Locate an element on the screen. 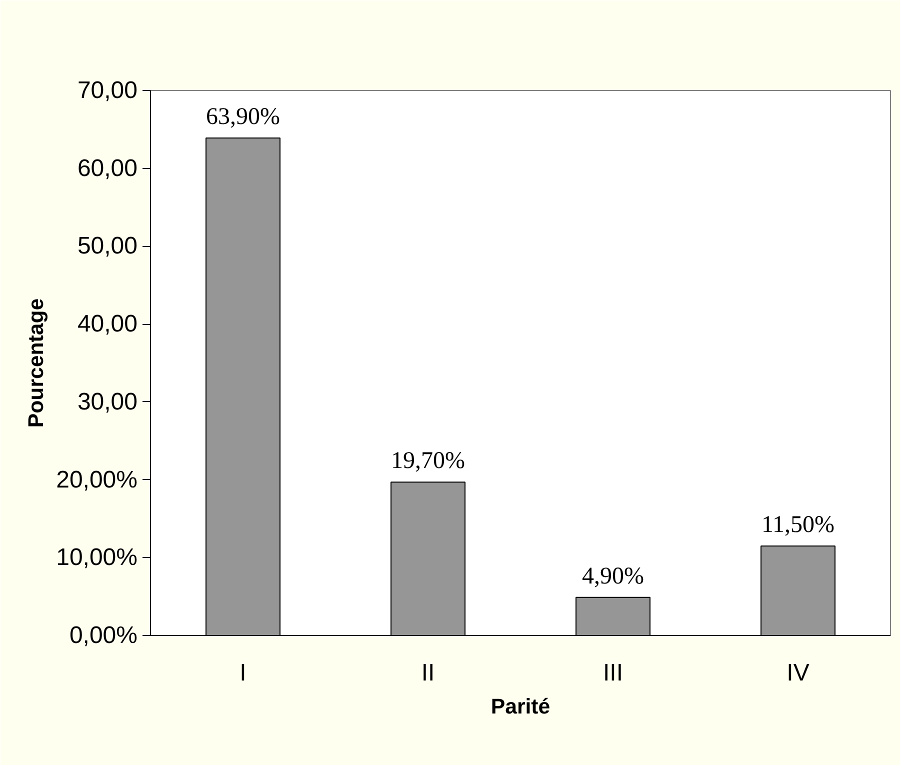 This screenshot has height=775, width=908. data-label: 19,70% is located at coordinates (428, 461).